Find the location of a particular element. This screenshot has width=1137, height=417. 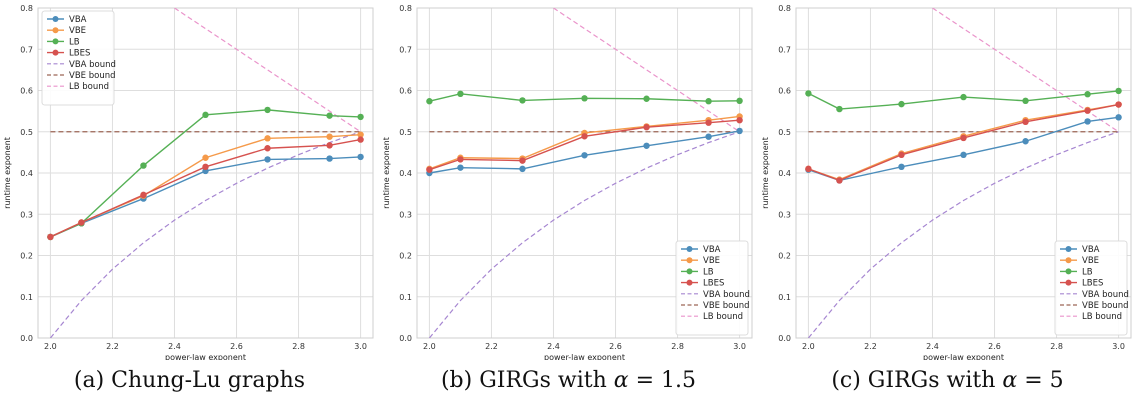

vba-bound-line is located at coordinates (584, 234).